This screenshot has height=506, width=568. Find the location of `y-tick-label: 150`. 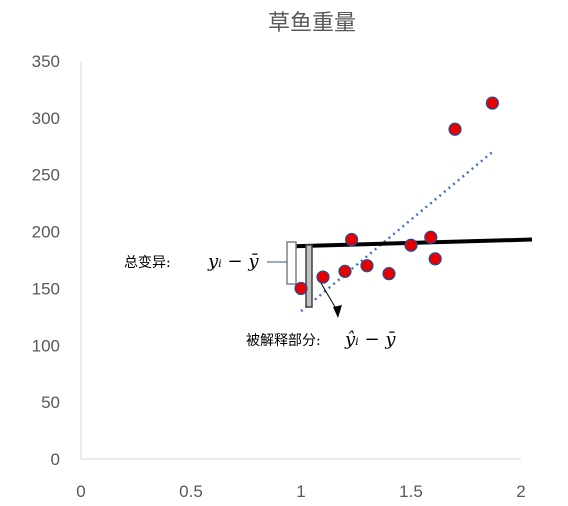

y-tick-label: 150 is located at coordinates (46, 288).